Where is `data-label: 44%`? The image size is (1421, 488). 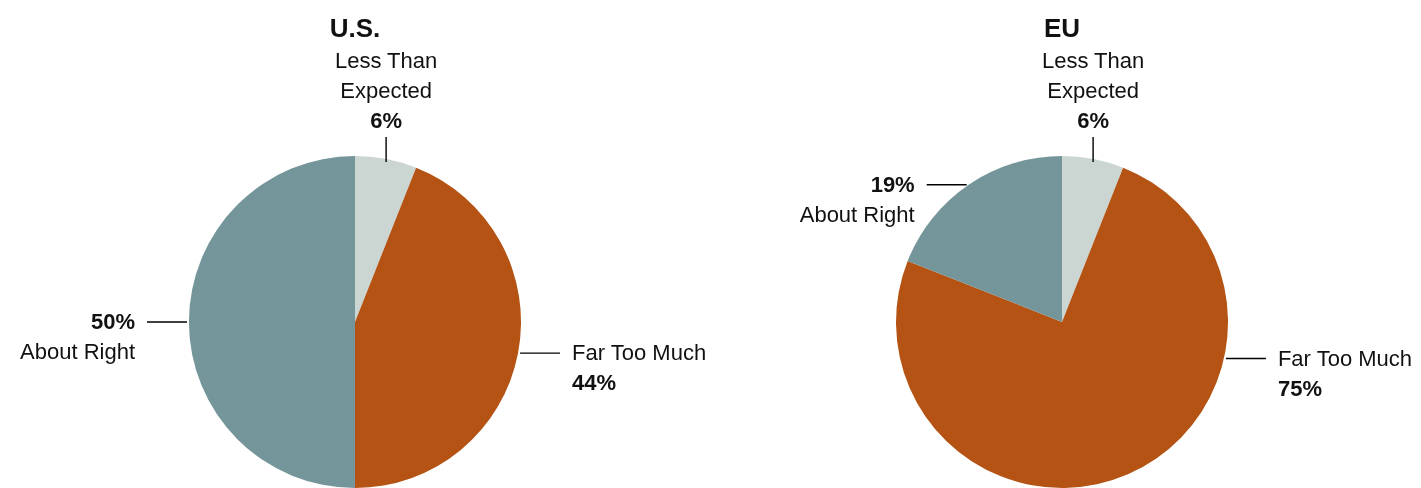
data-label: 44% is located at coordinates (594, 383).